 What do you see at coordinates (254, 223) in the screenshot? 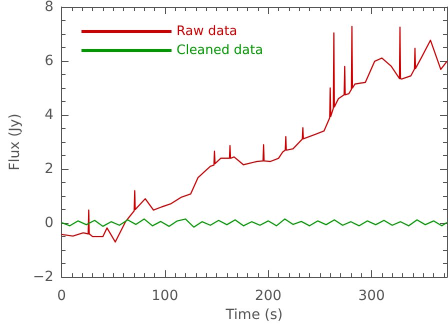
I see `line-series` at bounding box center [254, 223].